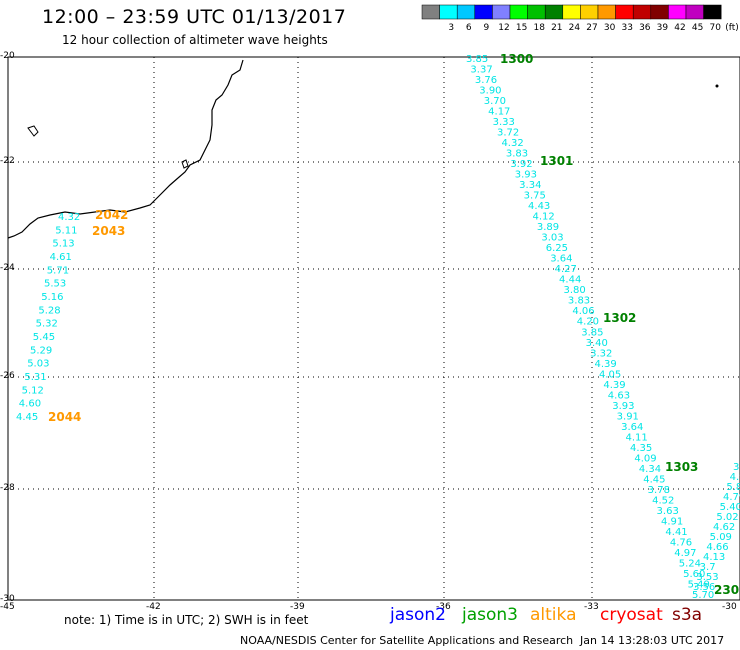 Image resolution: width=740 pixels, height=650 pixels. Describe the element at coordinates (708, 567) in the screenshot. I see `swh-value: 3.7` at that location.